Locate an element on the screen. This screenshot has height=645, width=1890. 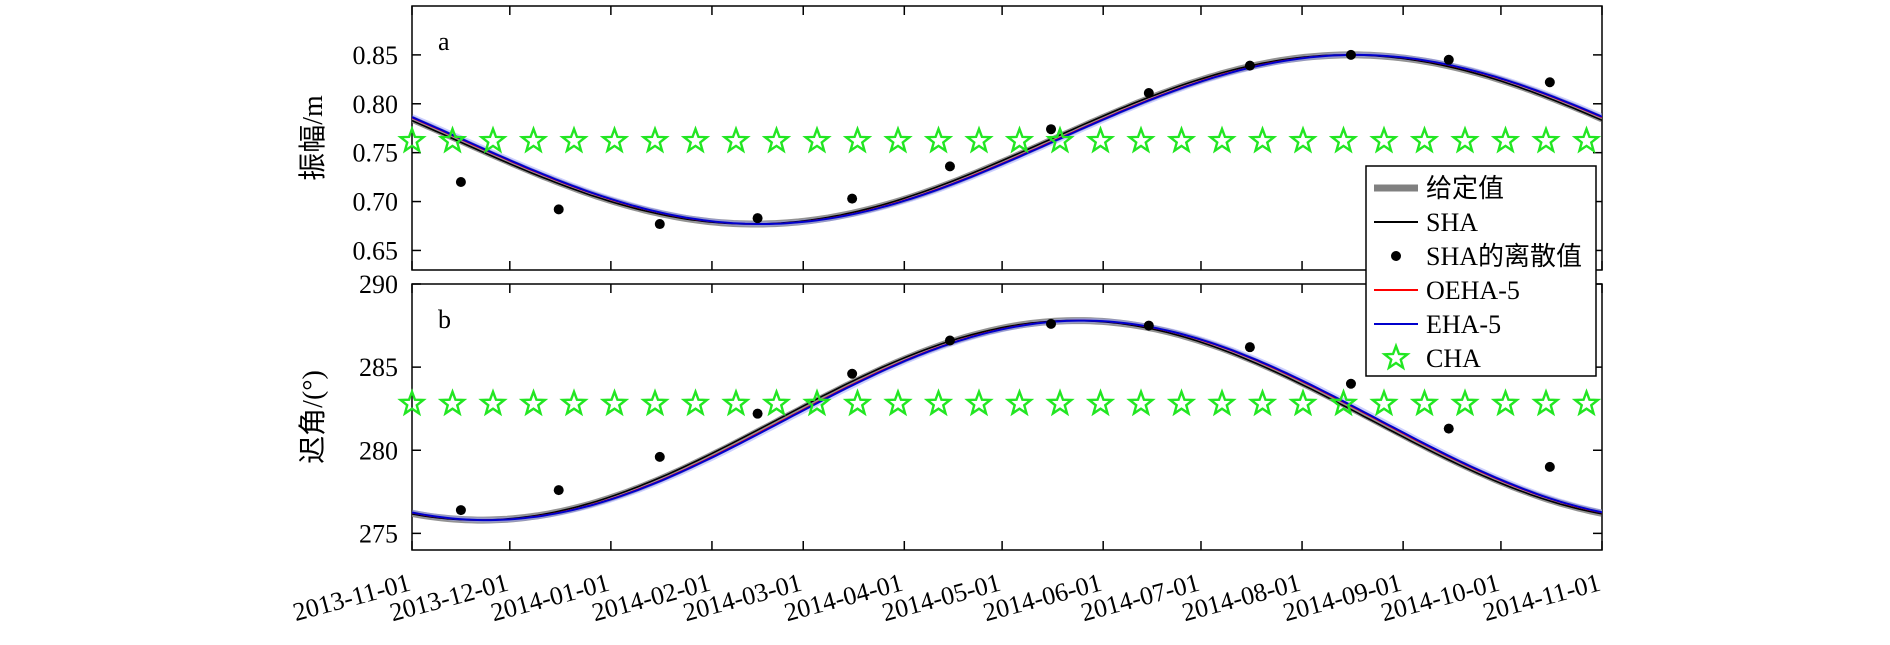
legend-item-label: OEHA-5 is located at coordinates (1473, 290).